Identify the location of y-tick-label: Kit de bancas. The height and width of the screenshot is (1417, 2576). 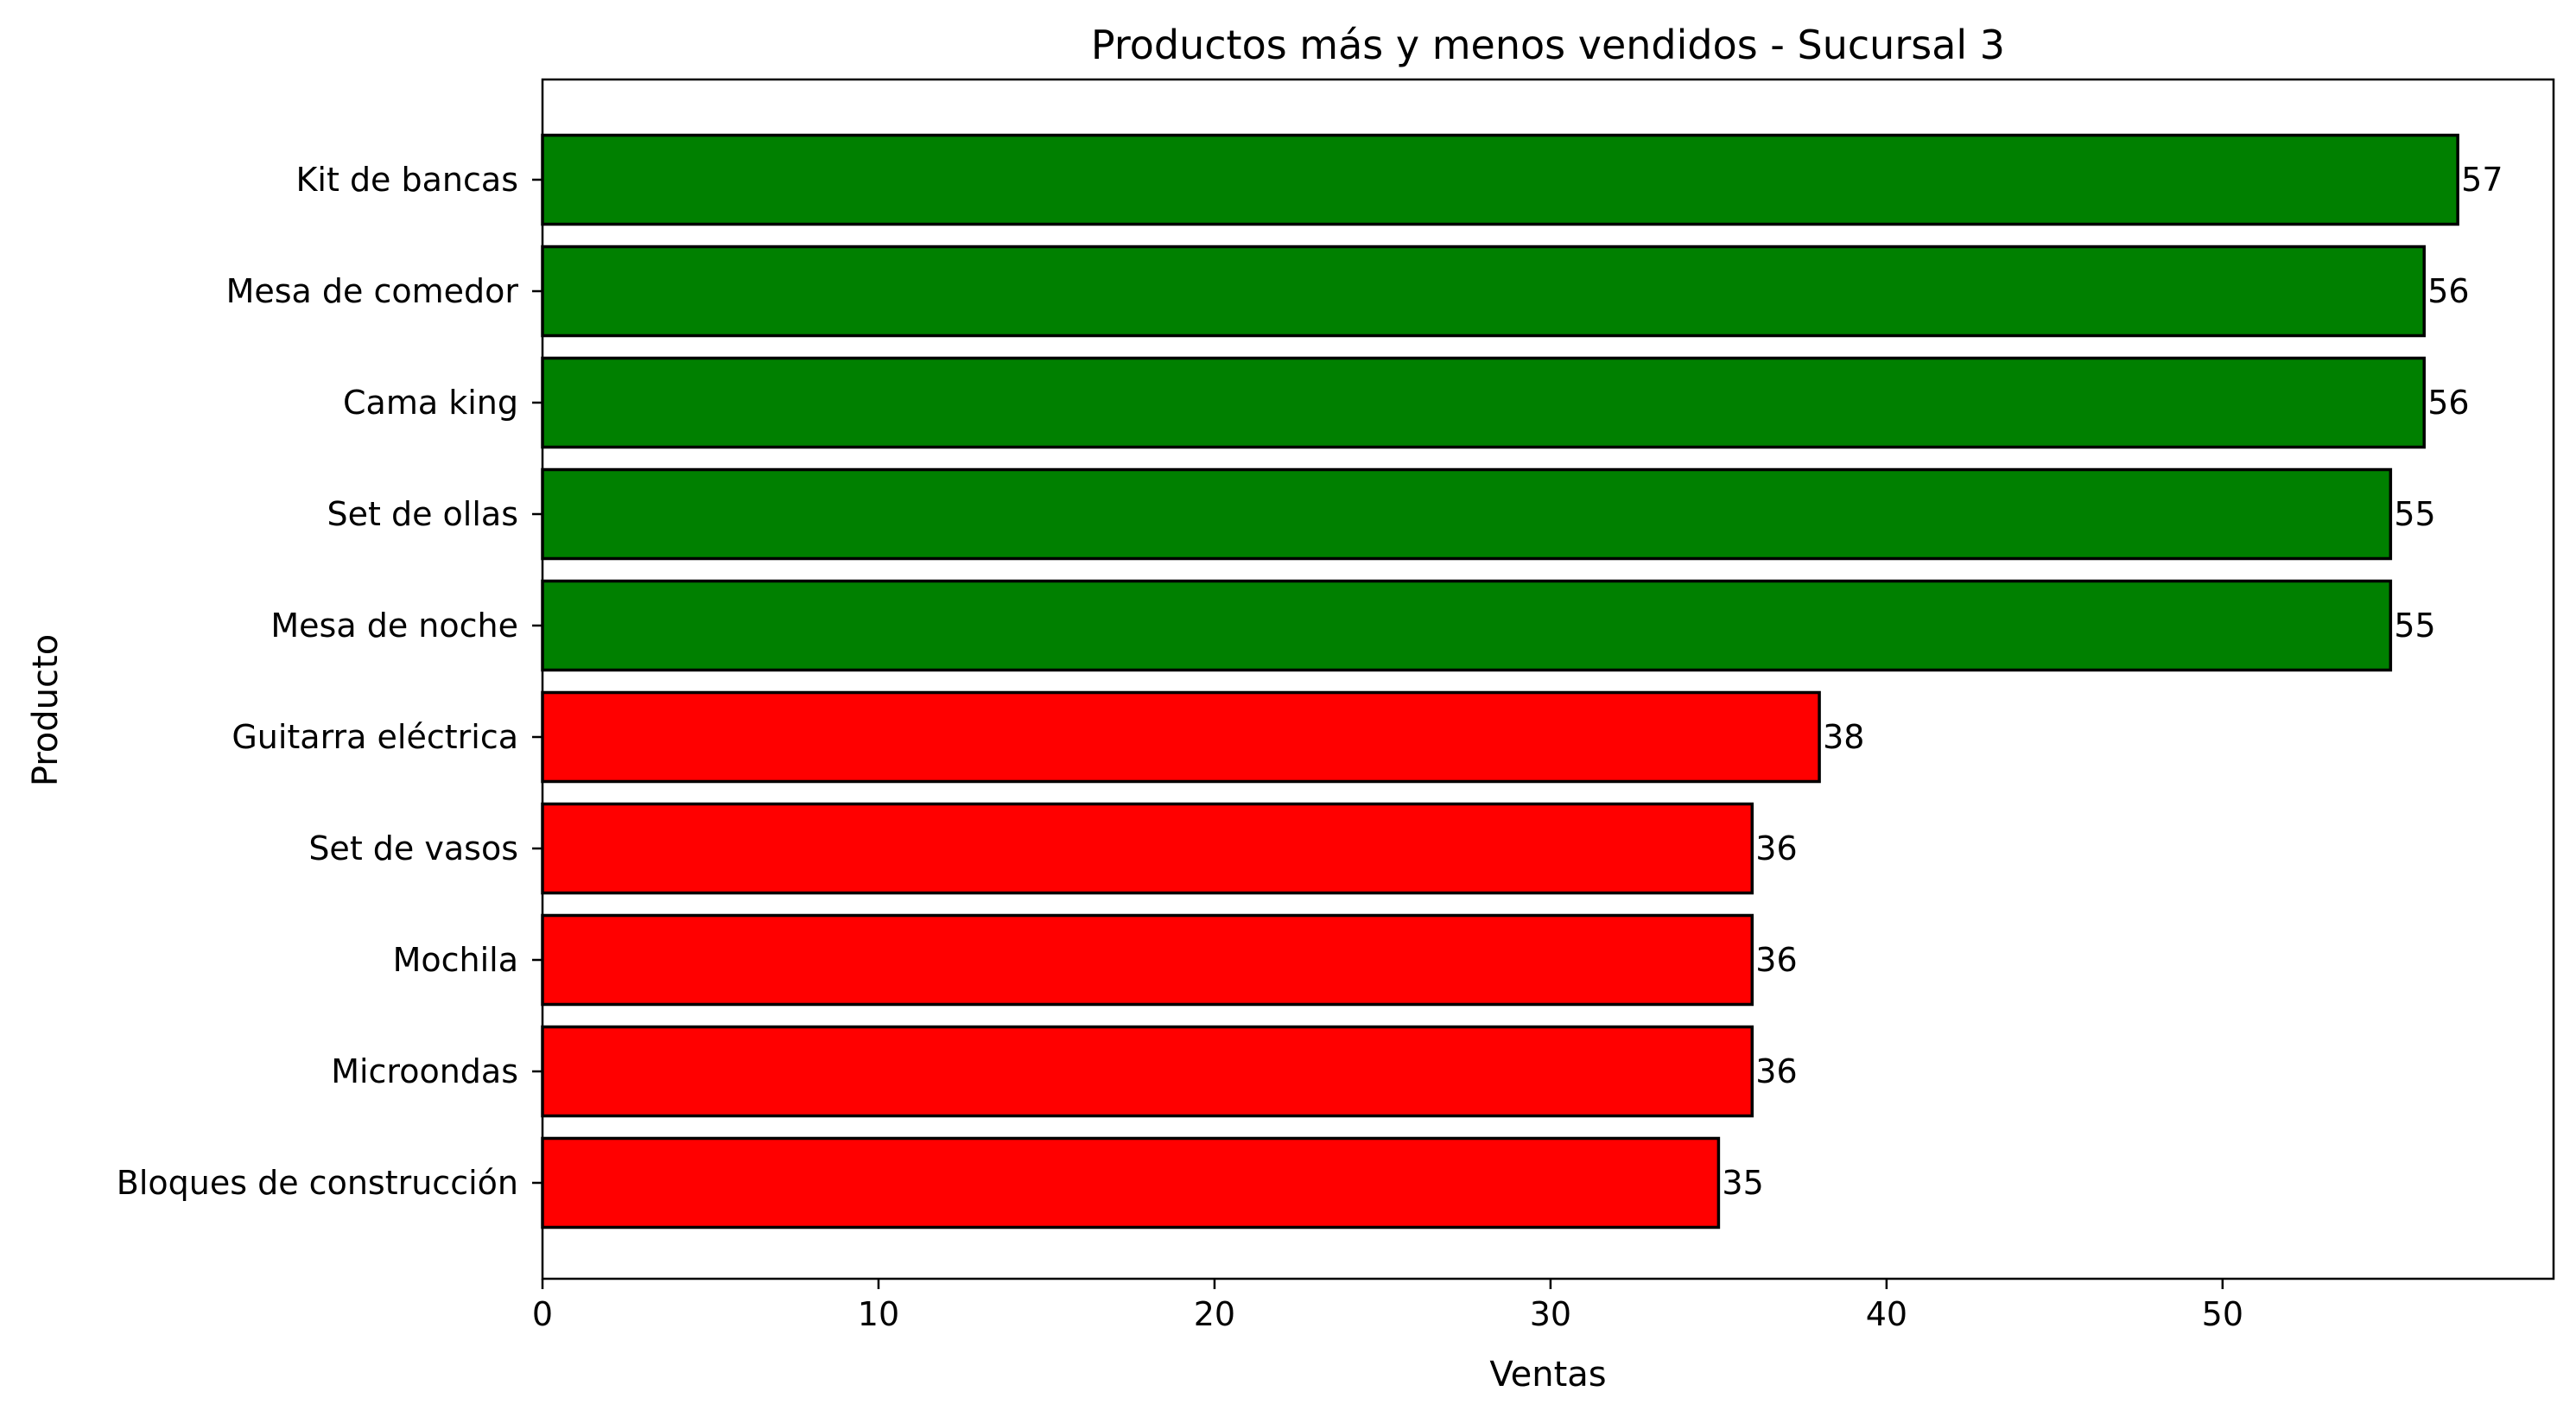
(406, 180).